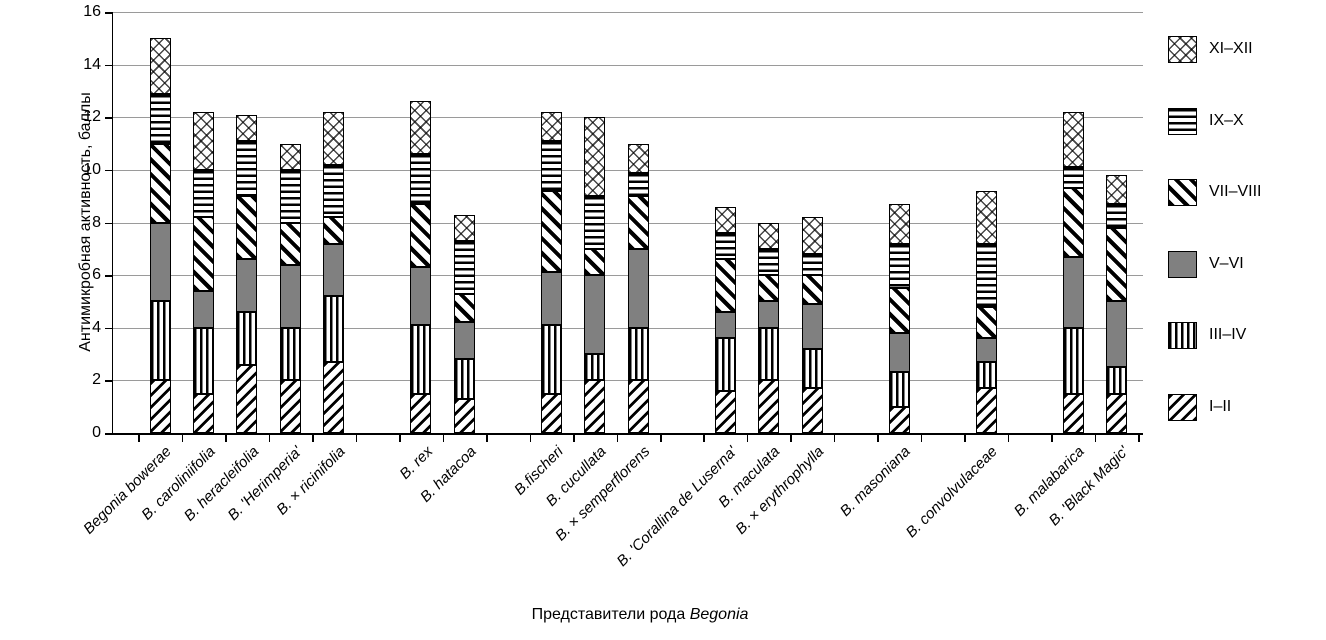 Image resolution: width=1326 pixels, height=640 pixels. What do you see at coordinates (1182, 49) in the screenshot?
I see `XI–XII-swatch-icon` at bounding box center [1182, 49].